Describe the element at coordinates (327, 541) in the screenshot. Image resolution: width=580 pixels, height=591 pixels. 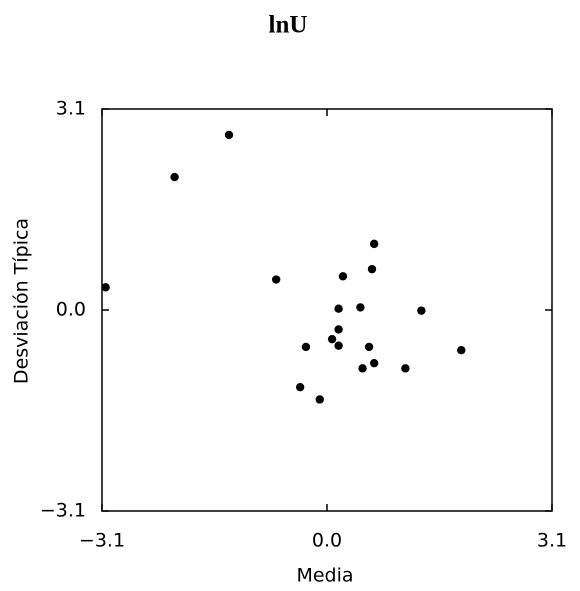
I see `x-tick-label: 0.0` at that location.